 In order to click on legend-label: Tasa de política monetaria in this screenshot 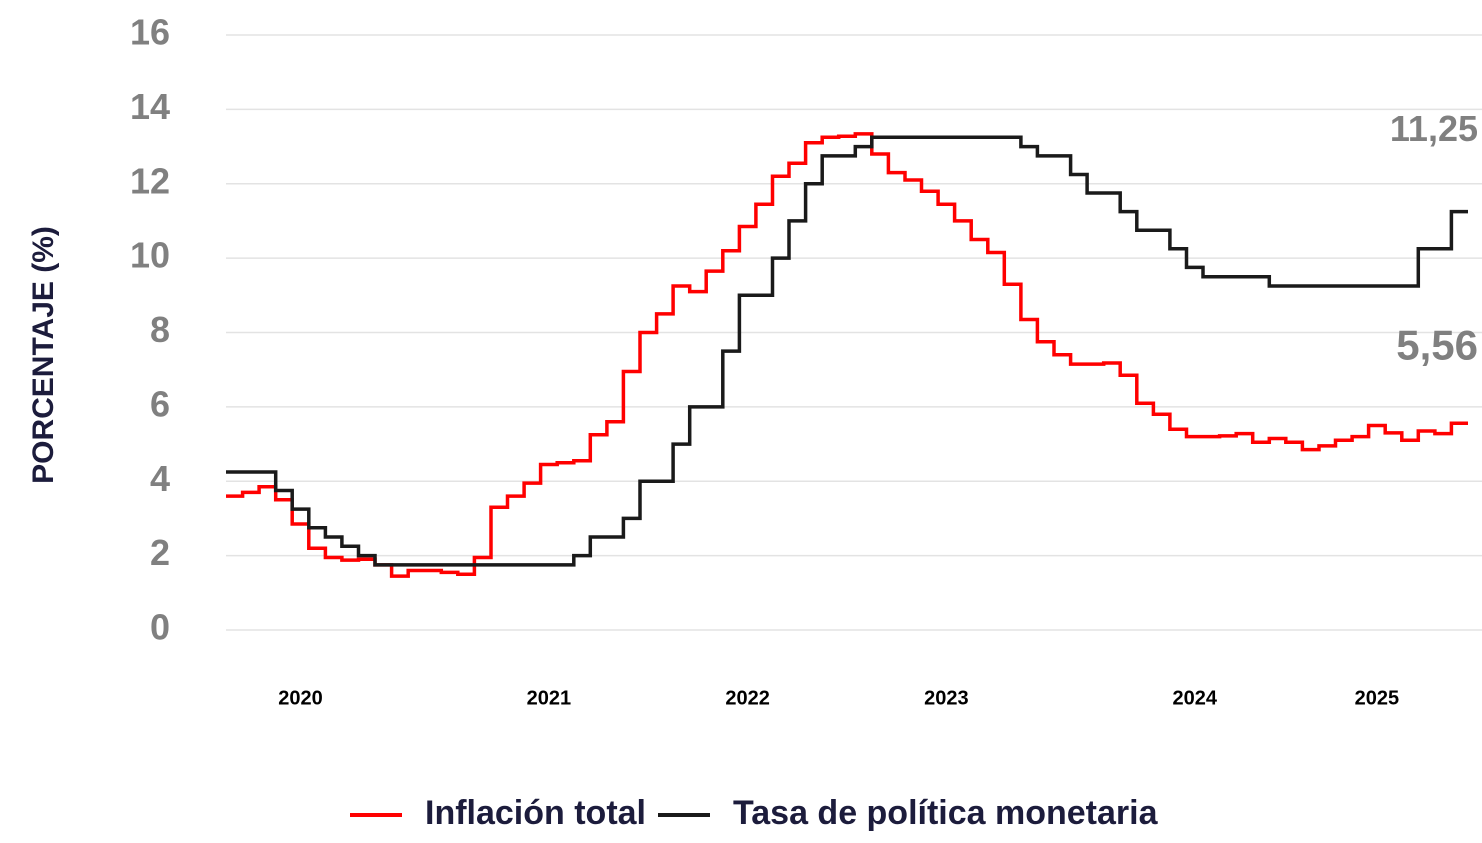, I will do `click(946, 813)`.